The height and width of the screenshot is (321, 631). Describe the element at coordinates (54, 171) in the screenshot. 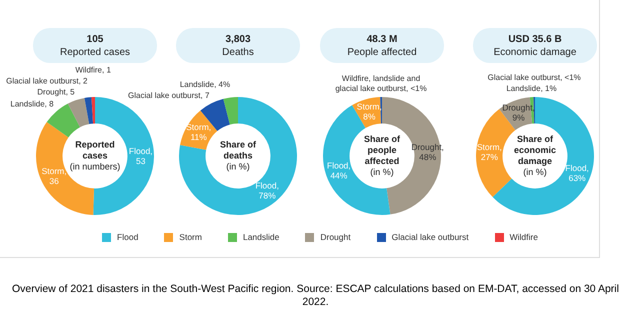

I see `category-label: Storm,` at that location.